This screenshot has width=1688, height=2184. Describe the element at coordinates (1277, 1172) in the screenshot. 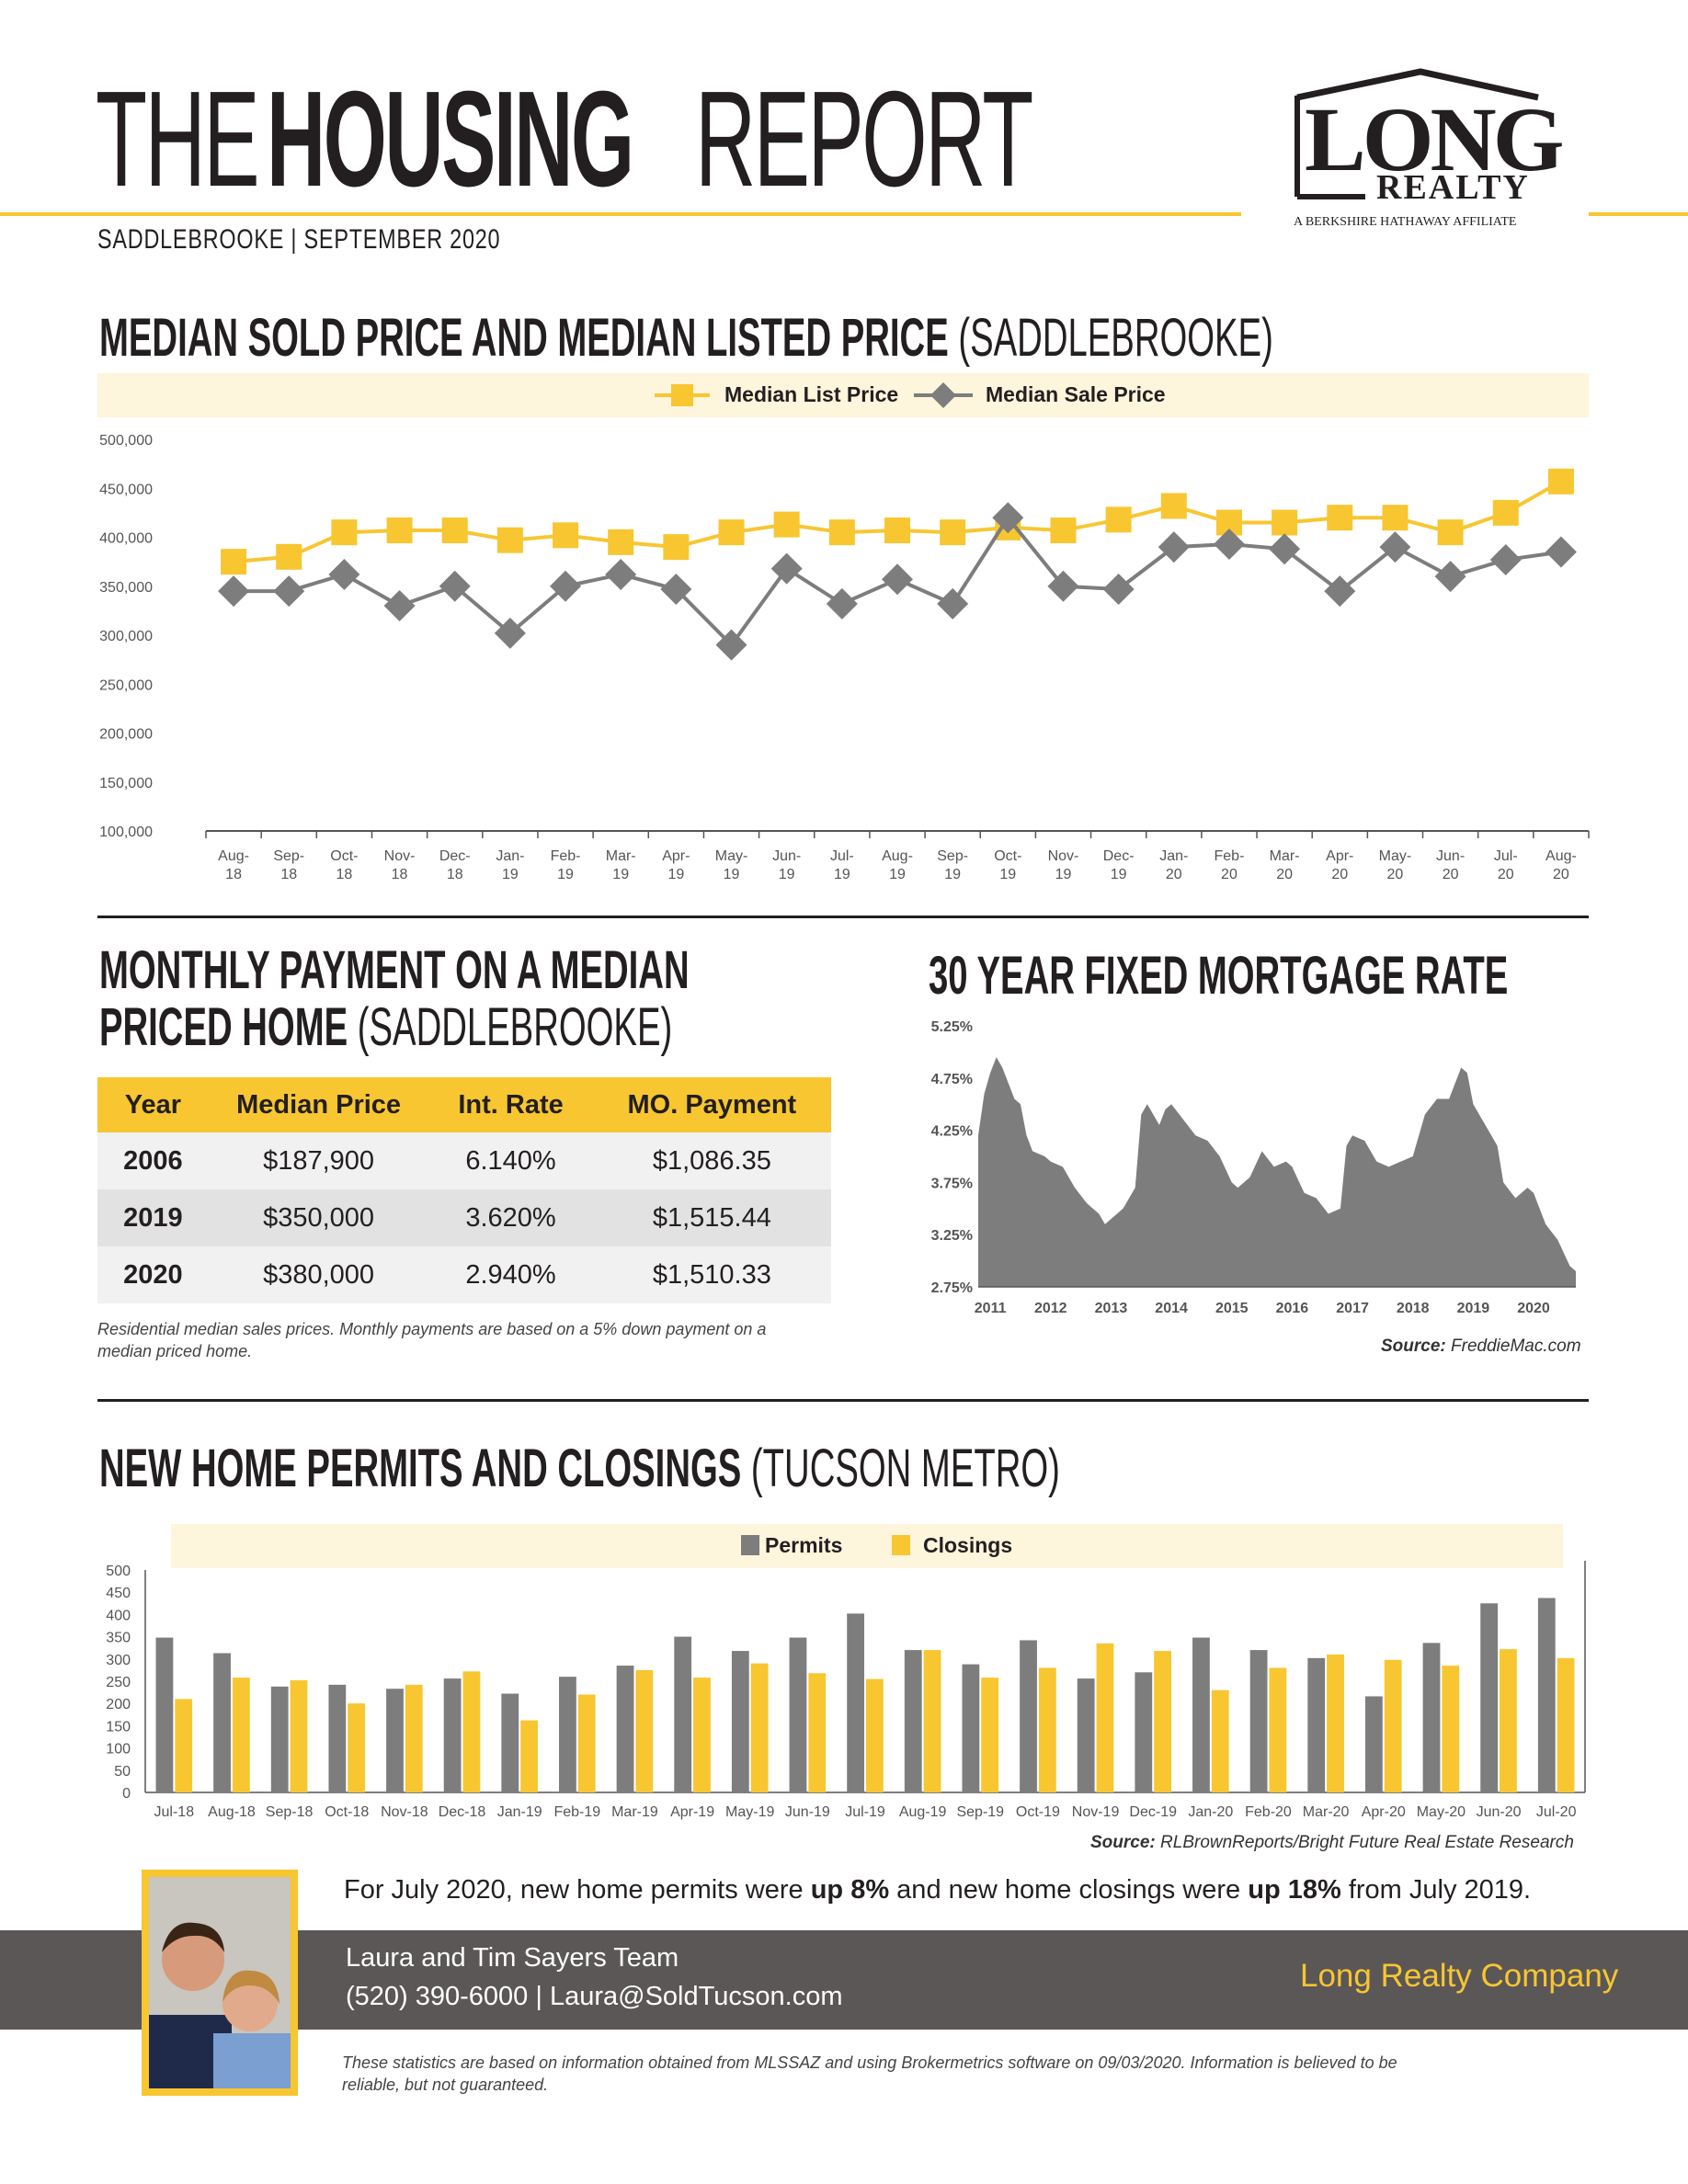

I see `mortgage-rate-area` at that location.